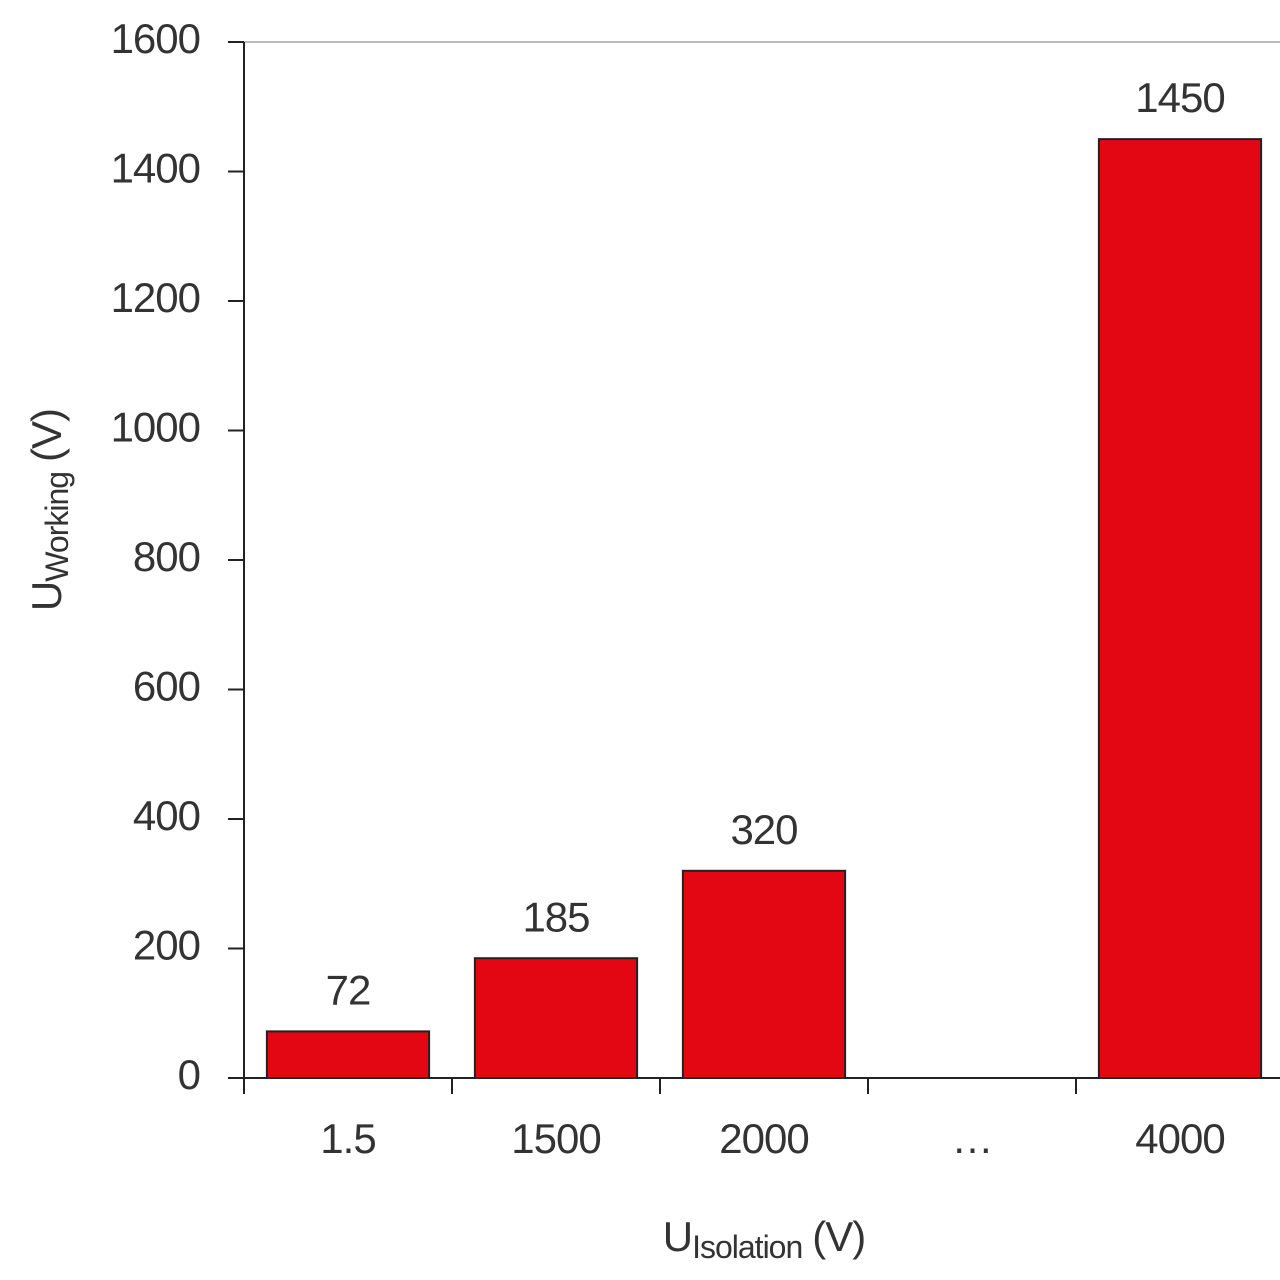 This screenshot has height=1280, width=1280. What do you see at coordinates (1179, 97) in the screenshot?
I see `value-label: 1450` at bounding box center [1179, 97].